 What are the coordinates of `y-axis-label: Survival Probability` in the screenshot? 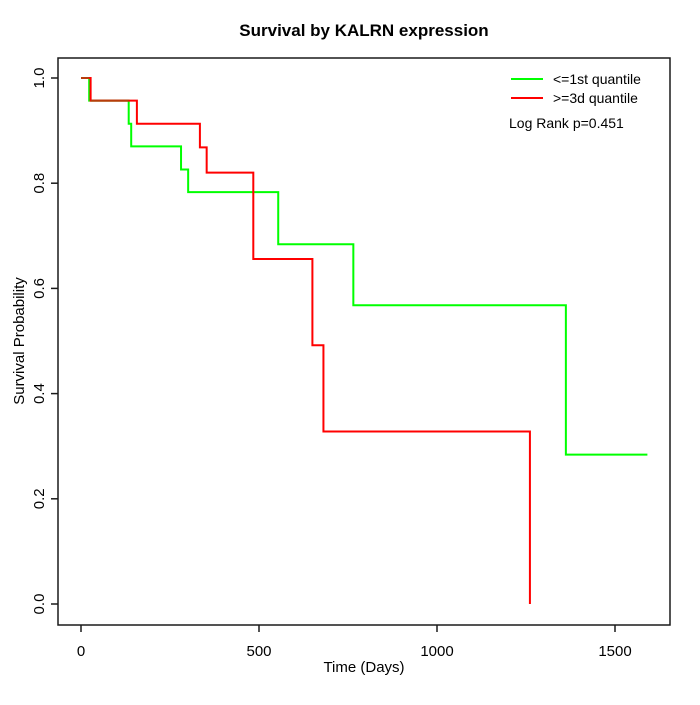 It's located at (19, 341).